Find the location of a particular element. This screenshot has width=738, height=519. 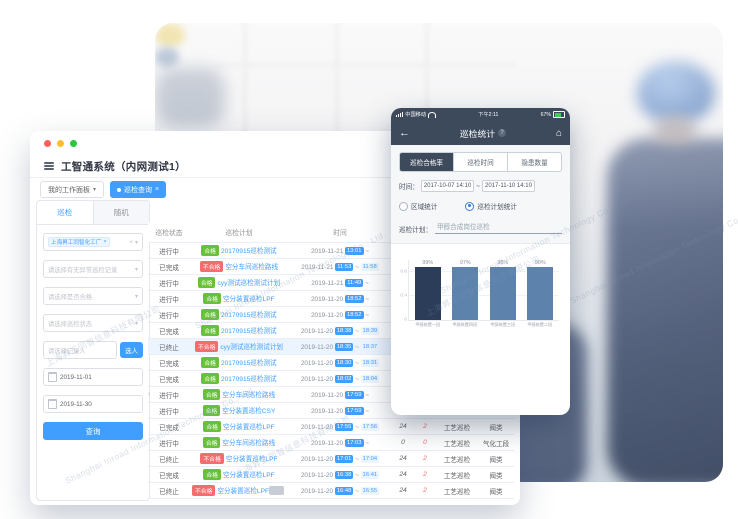

time-to-field: 2017-11-10 14:10 is located at coordinates (508, 186).